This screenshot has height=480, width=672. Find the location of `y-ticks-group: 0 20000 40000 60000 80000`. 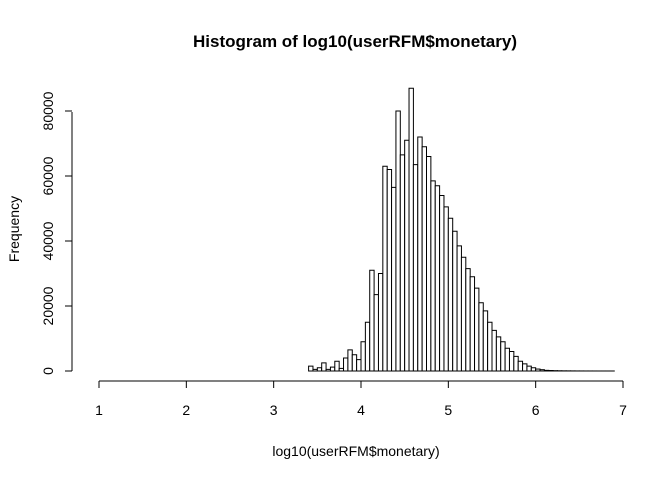

y-ticks-group: 0 20000 40000 60000 80000 is located at coordinates (56, 233).